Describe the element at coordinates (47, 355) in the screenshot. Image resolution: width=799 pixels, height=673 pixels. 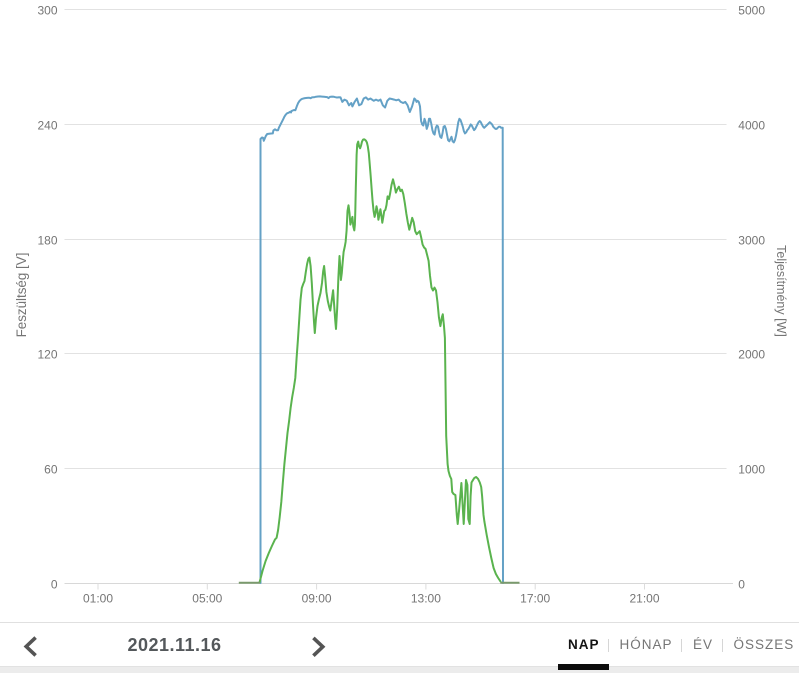
I see `svg-text: 120` at that location.